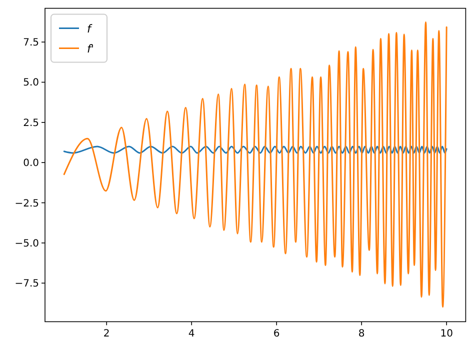 The image size is (474, 350). Describe the element at coordinates (90, 29) in the screenshot. I see `legend-label: f` at that location.